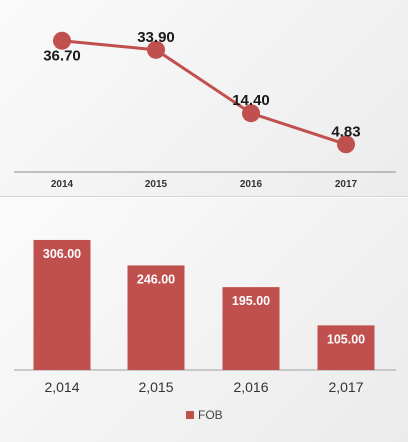  What do you see at coordinates (156, 184) in the screenshot?
I see `line-x-tick-label: 2015` at bounding box center [156, 184].